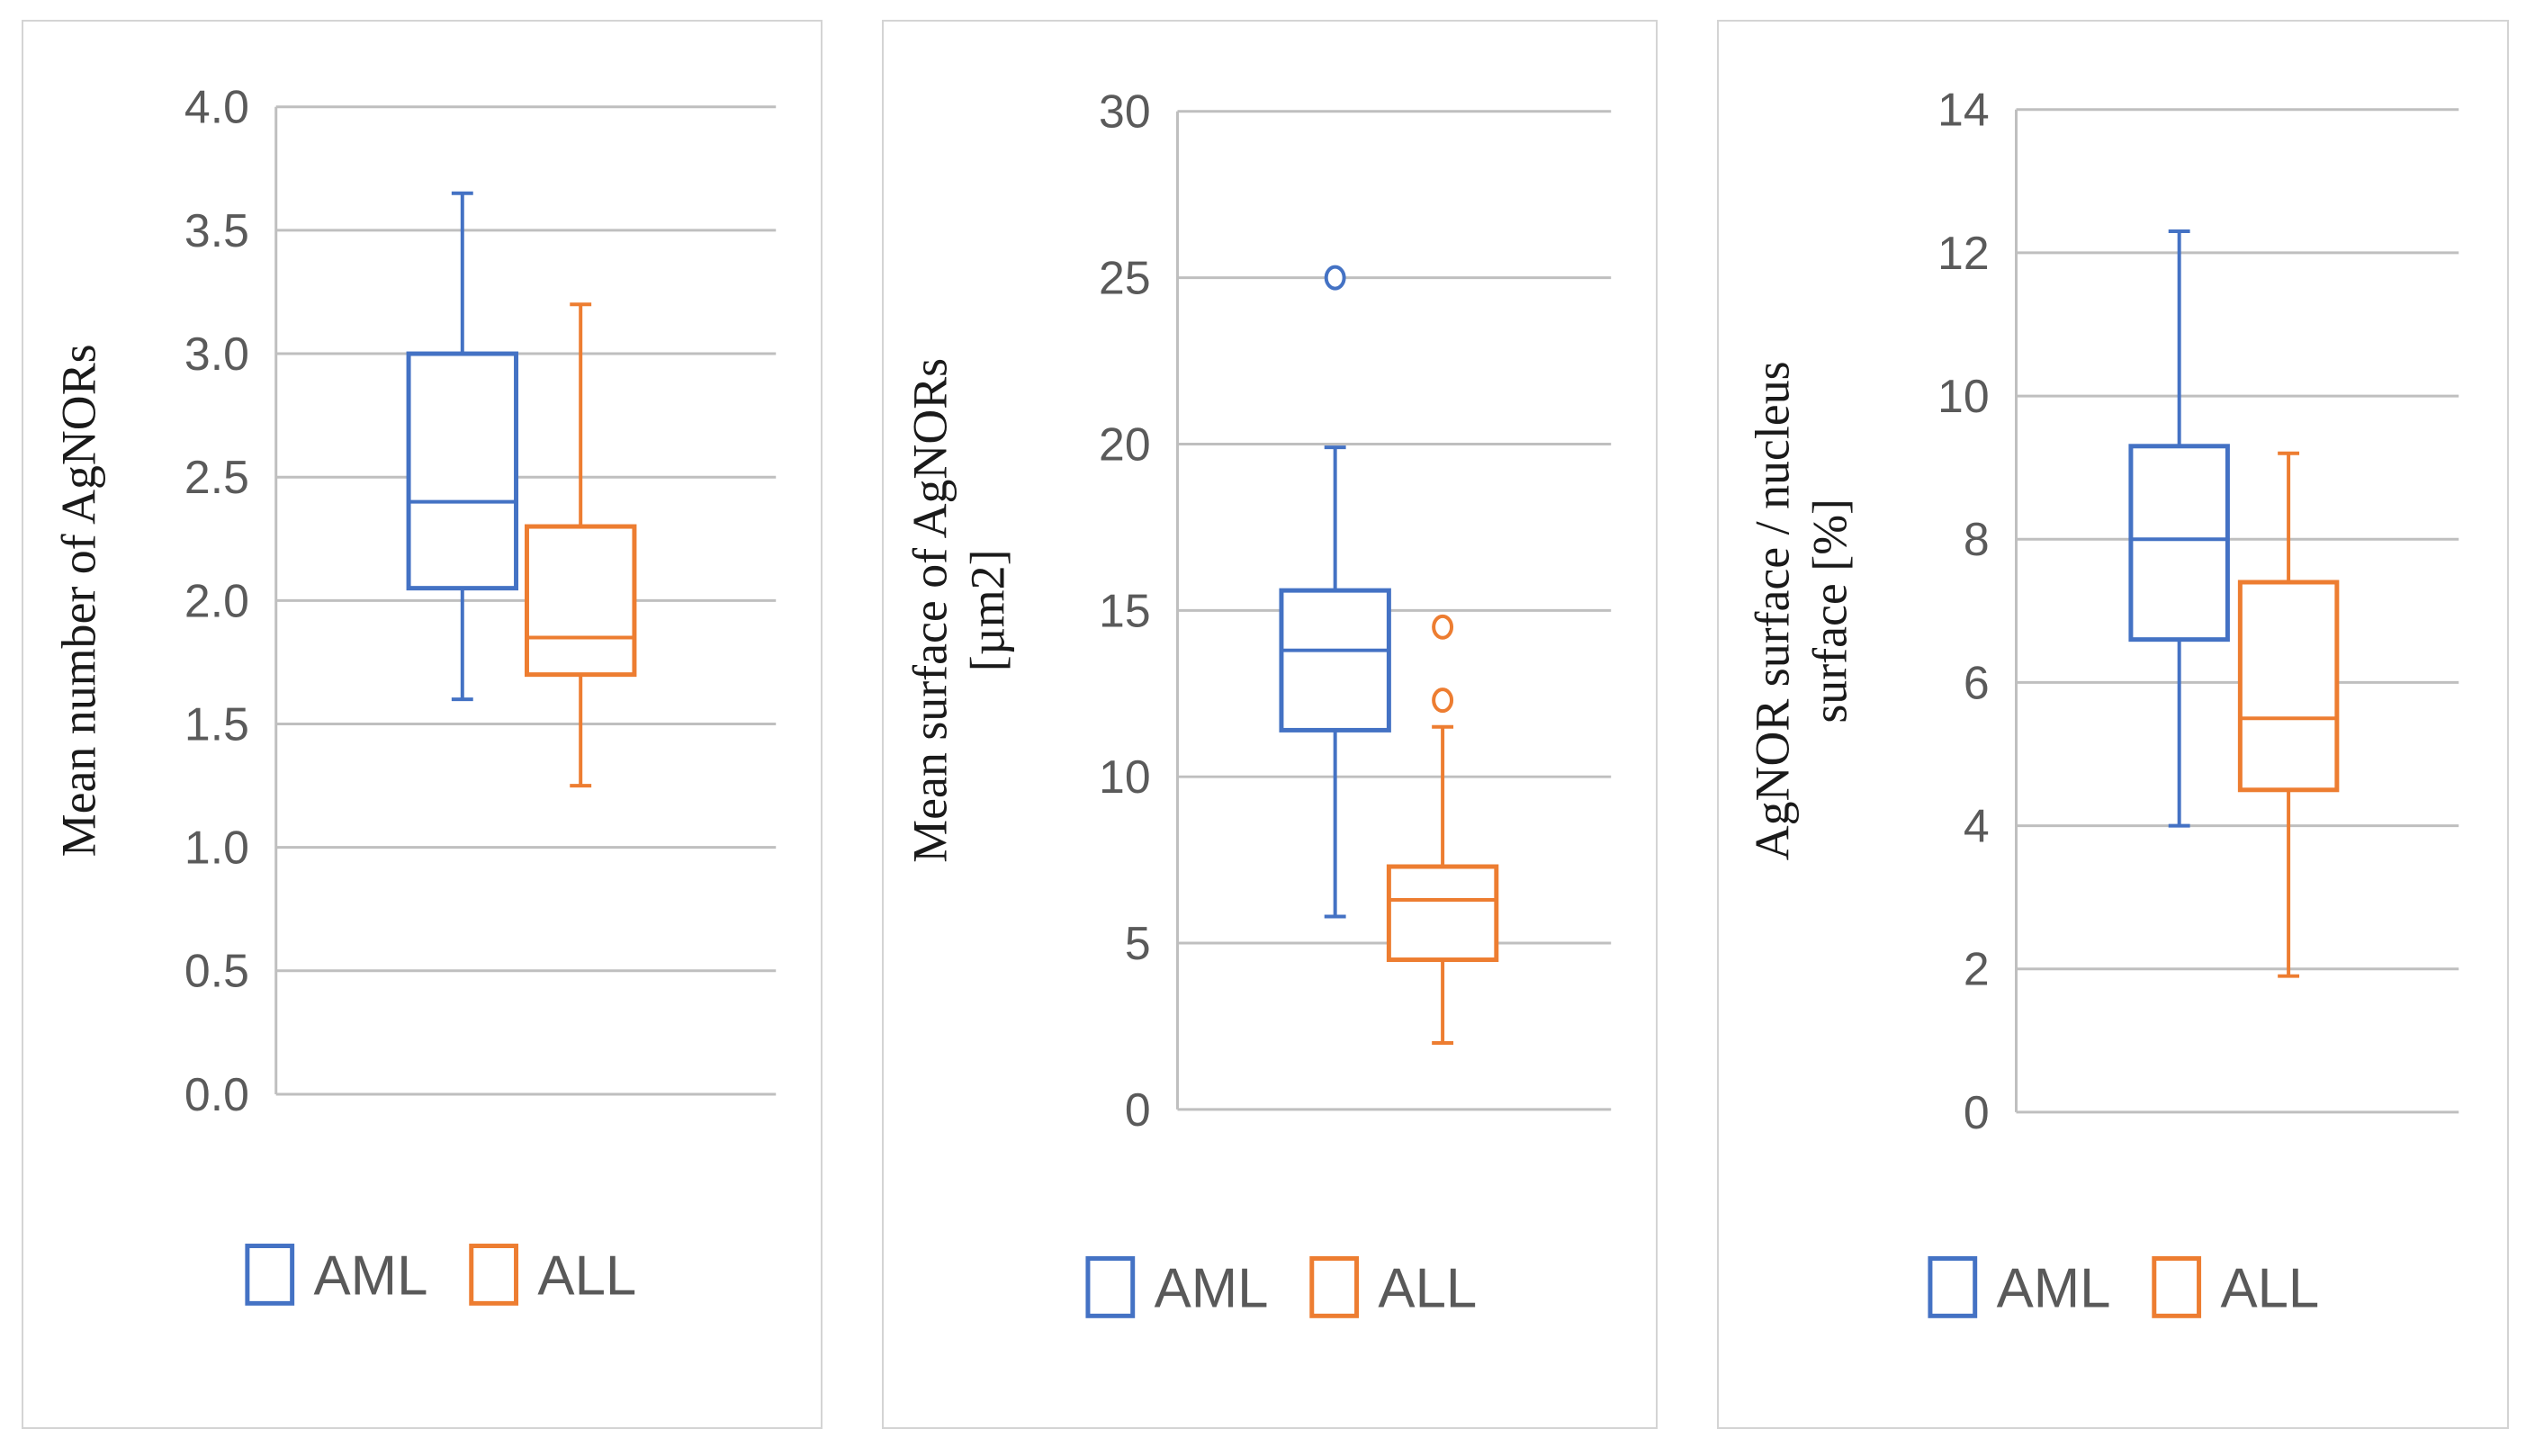  Describe the element at coordinates (1125, 610) in the screenshot. I see `y-tick-label: 15` at that location.